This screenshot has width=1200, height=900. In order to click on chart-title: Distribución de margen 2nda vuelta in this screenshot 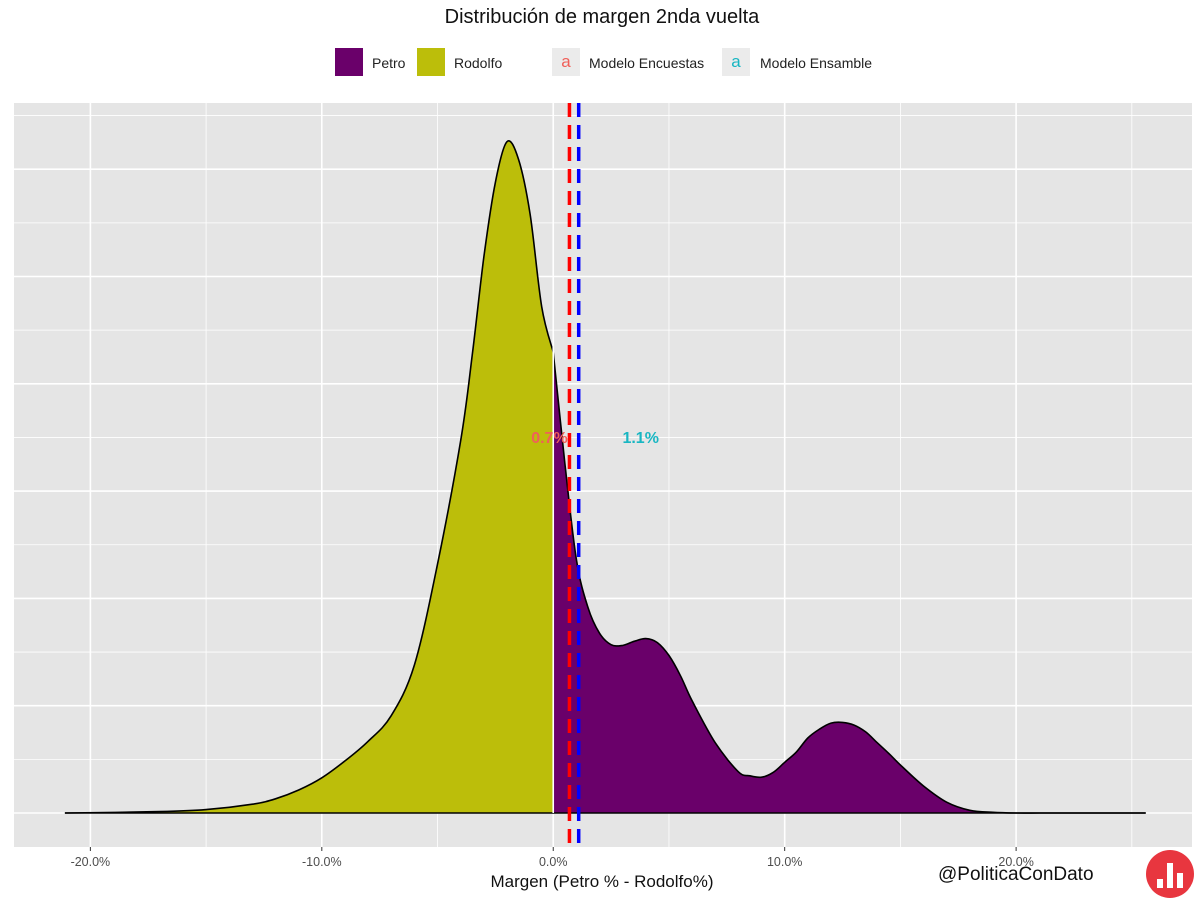, I will do `click(602, 17)`.